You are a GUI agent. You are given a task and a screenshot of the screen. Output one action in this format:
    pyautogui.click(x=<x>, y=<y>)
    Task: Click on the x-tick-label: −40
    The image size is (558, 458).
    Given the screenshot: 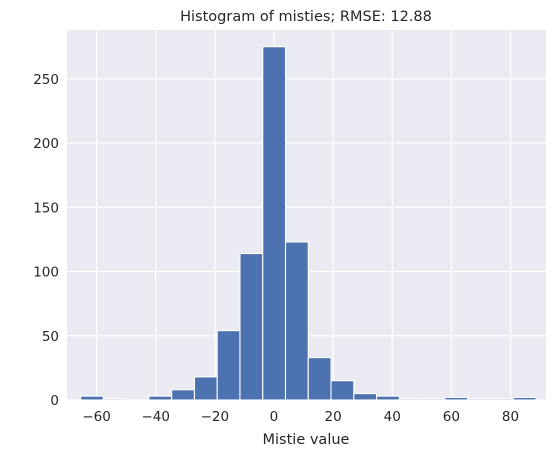 What is the action you would take?
    pyautogui.click(x=155, y=417)
    